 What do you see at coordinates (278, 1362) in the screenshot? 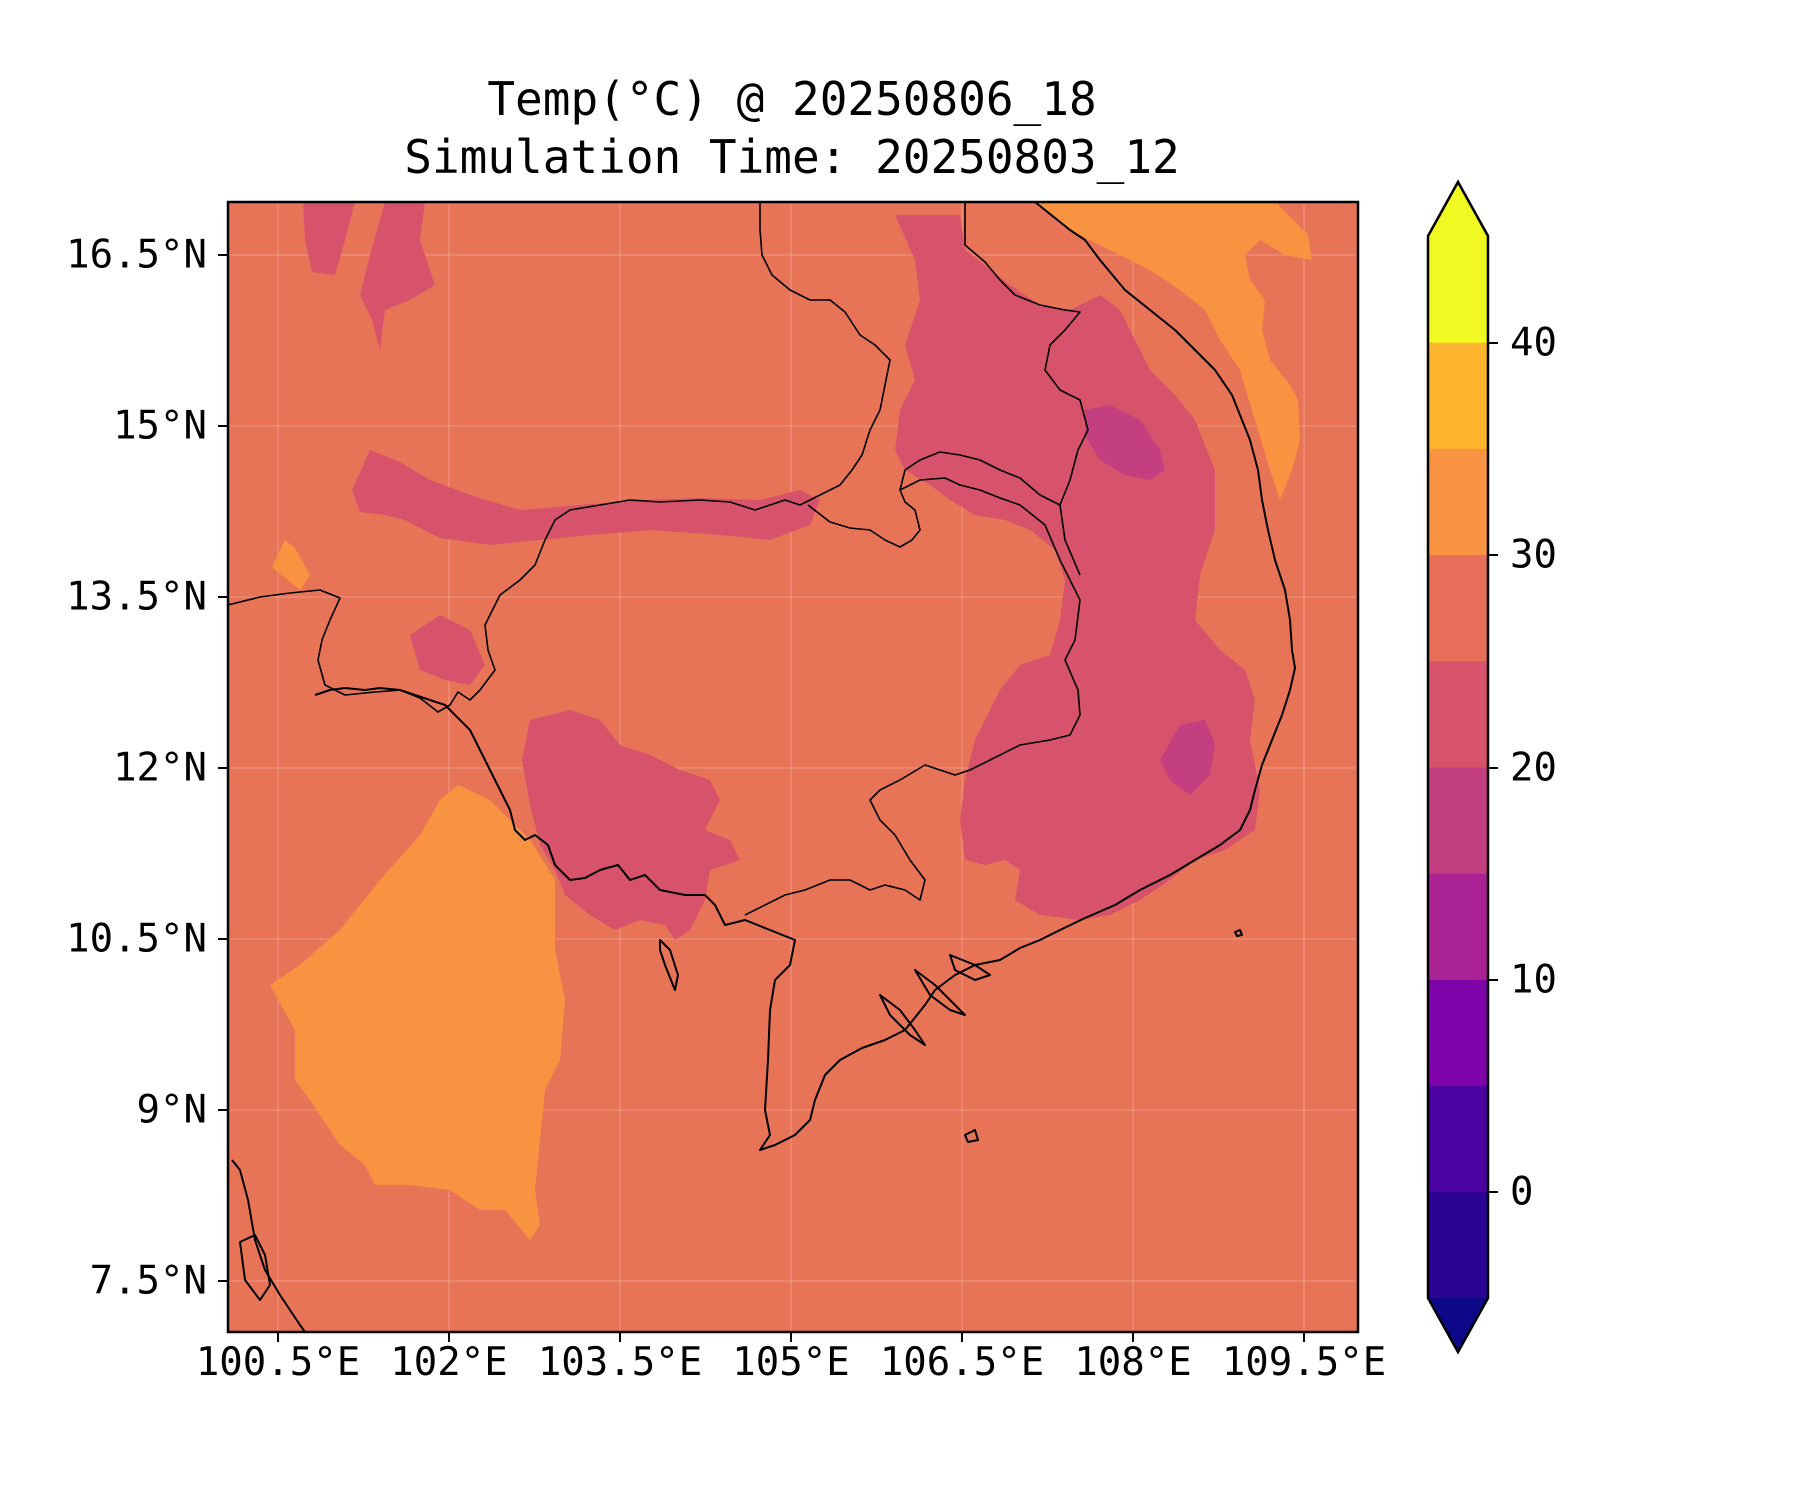
I see `lon-label-100.5: 100.5°E` at bounding box center [278, 1362].